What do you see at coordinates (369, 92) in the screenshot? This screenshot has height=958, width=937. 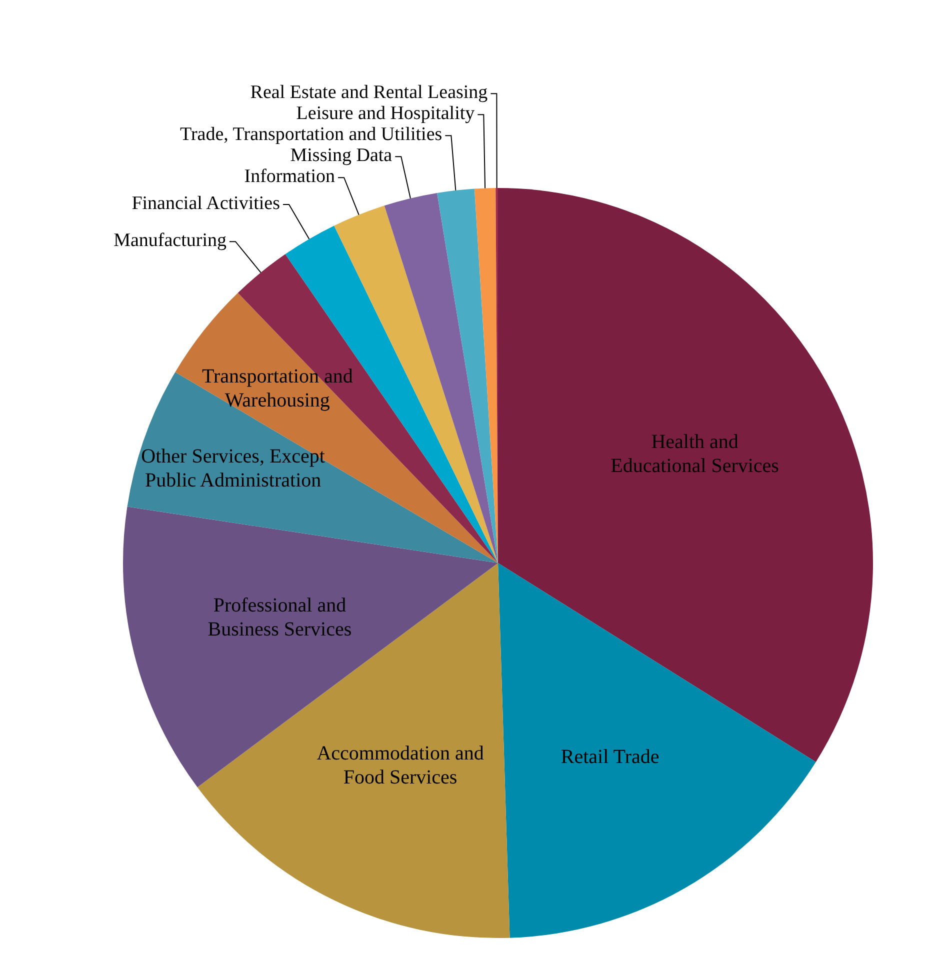 I see `slice-label: Real Estate and Rental Leasing` at bounding box center [369, 92].